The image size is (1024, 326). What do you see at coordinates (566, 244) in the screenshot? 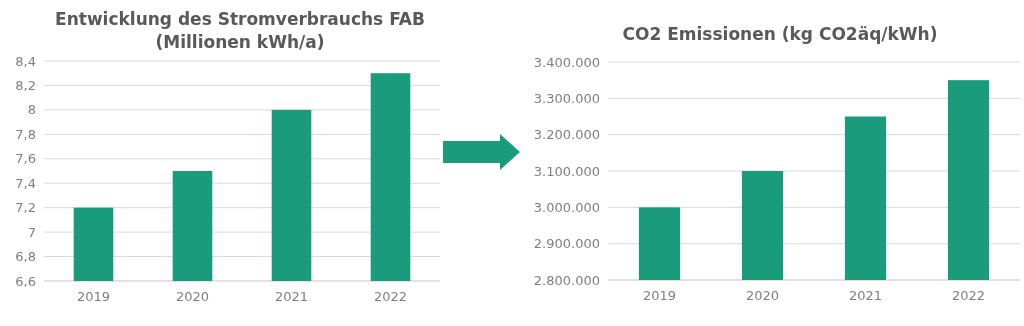
I see `y-tick-label: 2.900.000` at bounding box center [566, 244].